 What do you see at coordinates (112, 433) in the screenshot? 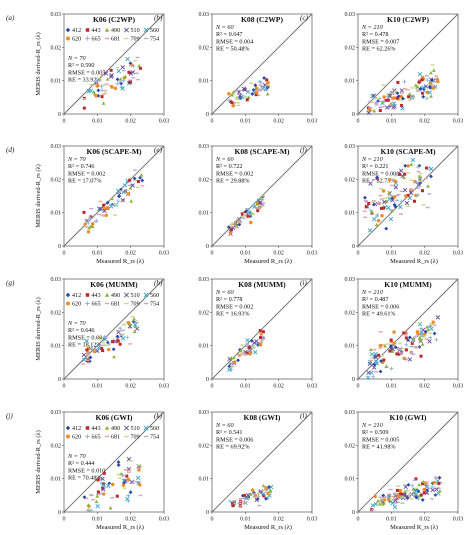
I see `legend: 412 443 490 510 560 620 665 681 709 754` at bounding box center [112, 433].